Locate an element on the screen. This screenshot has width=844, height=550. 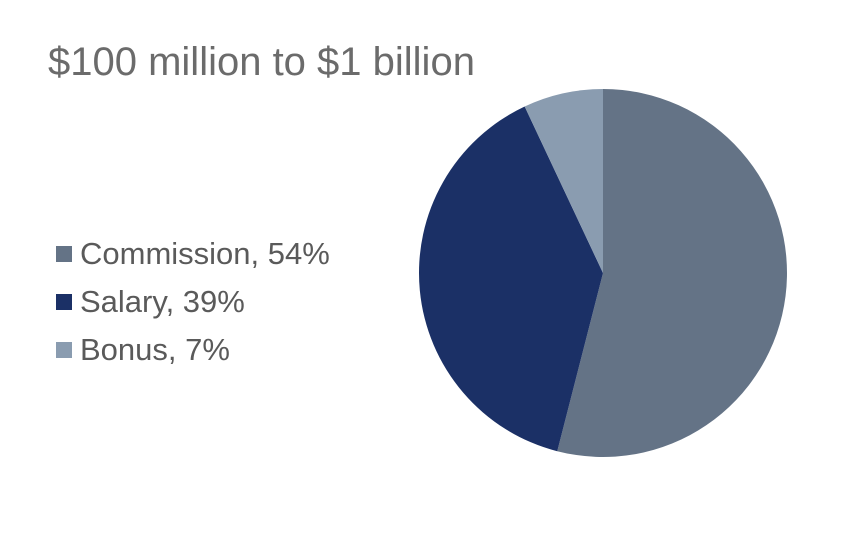
legend-label-salary: Salary, 39% is located at coordinates (162, 301).